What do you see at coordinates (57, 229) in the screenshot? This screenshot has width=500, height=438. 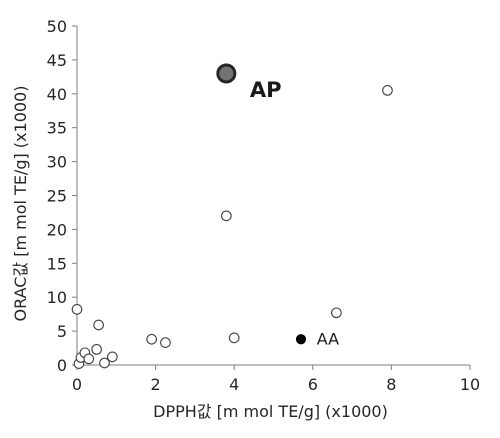 I see `y-tick-label: 20` at bounding box center [57, 229].